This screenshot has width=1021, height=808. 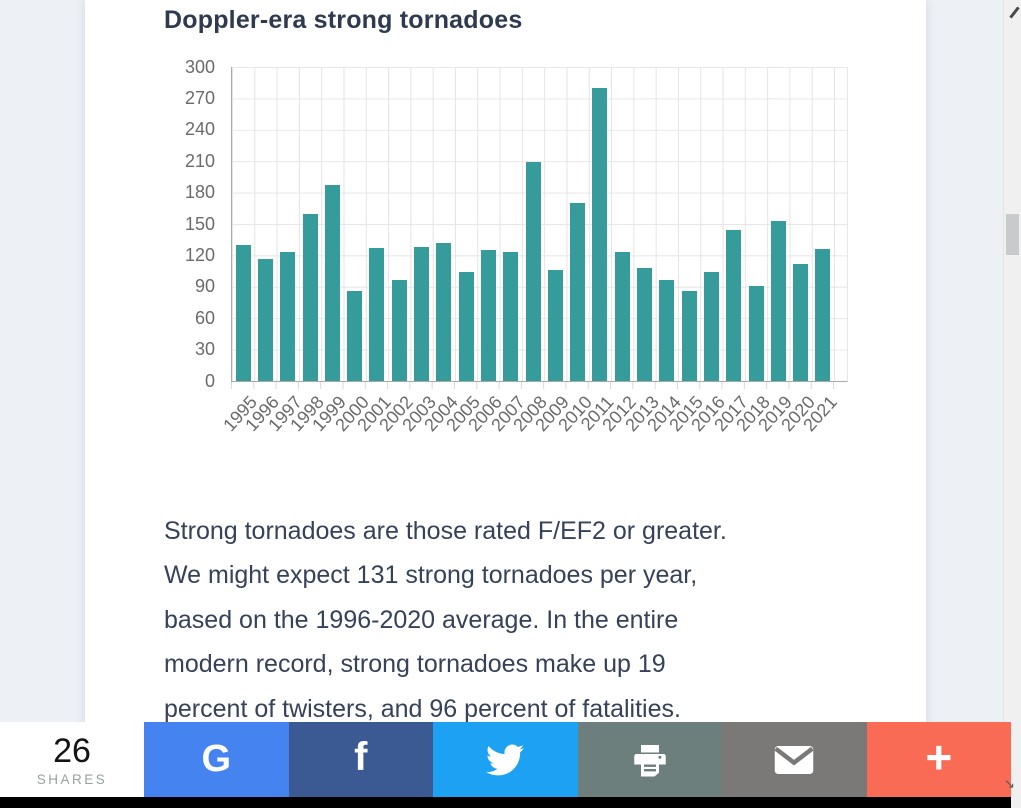 I want to click on x-tick-label: 2020, so click(x=797, y=414).